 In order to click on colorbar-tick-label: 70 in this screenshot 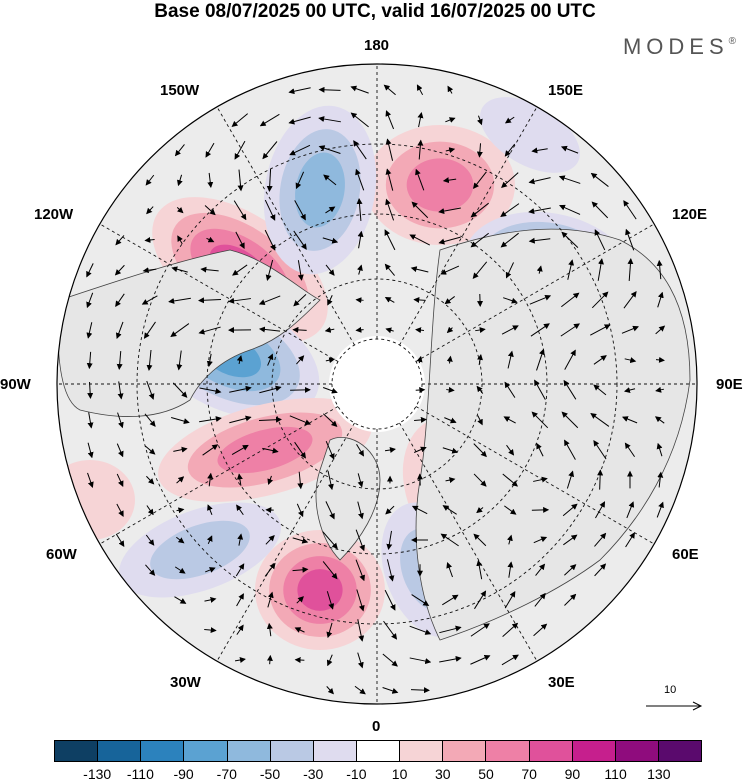, I will do `click(529, 774)`.